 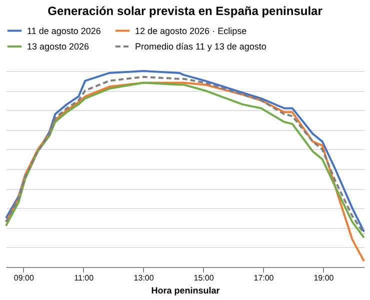 I want to click on x-tick-label: 13:00, so click(x=144, y=278).